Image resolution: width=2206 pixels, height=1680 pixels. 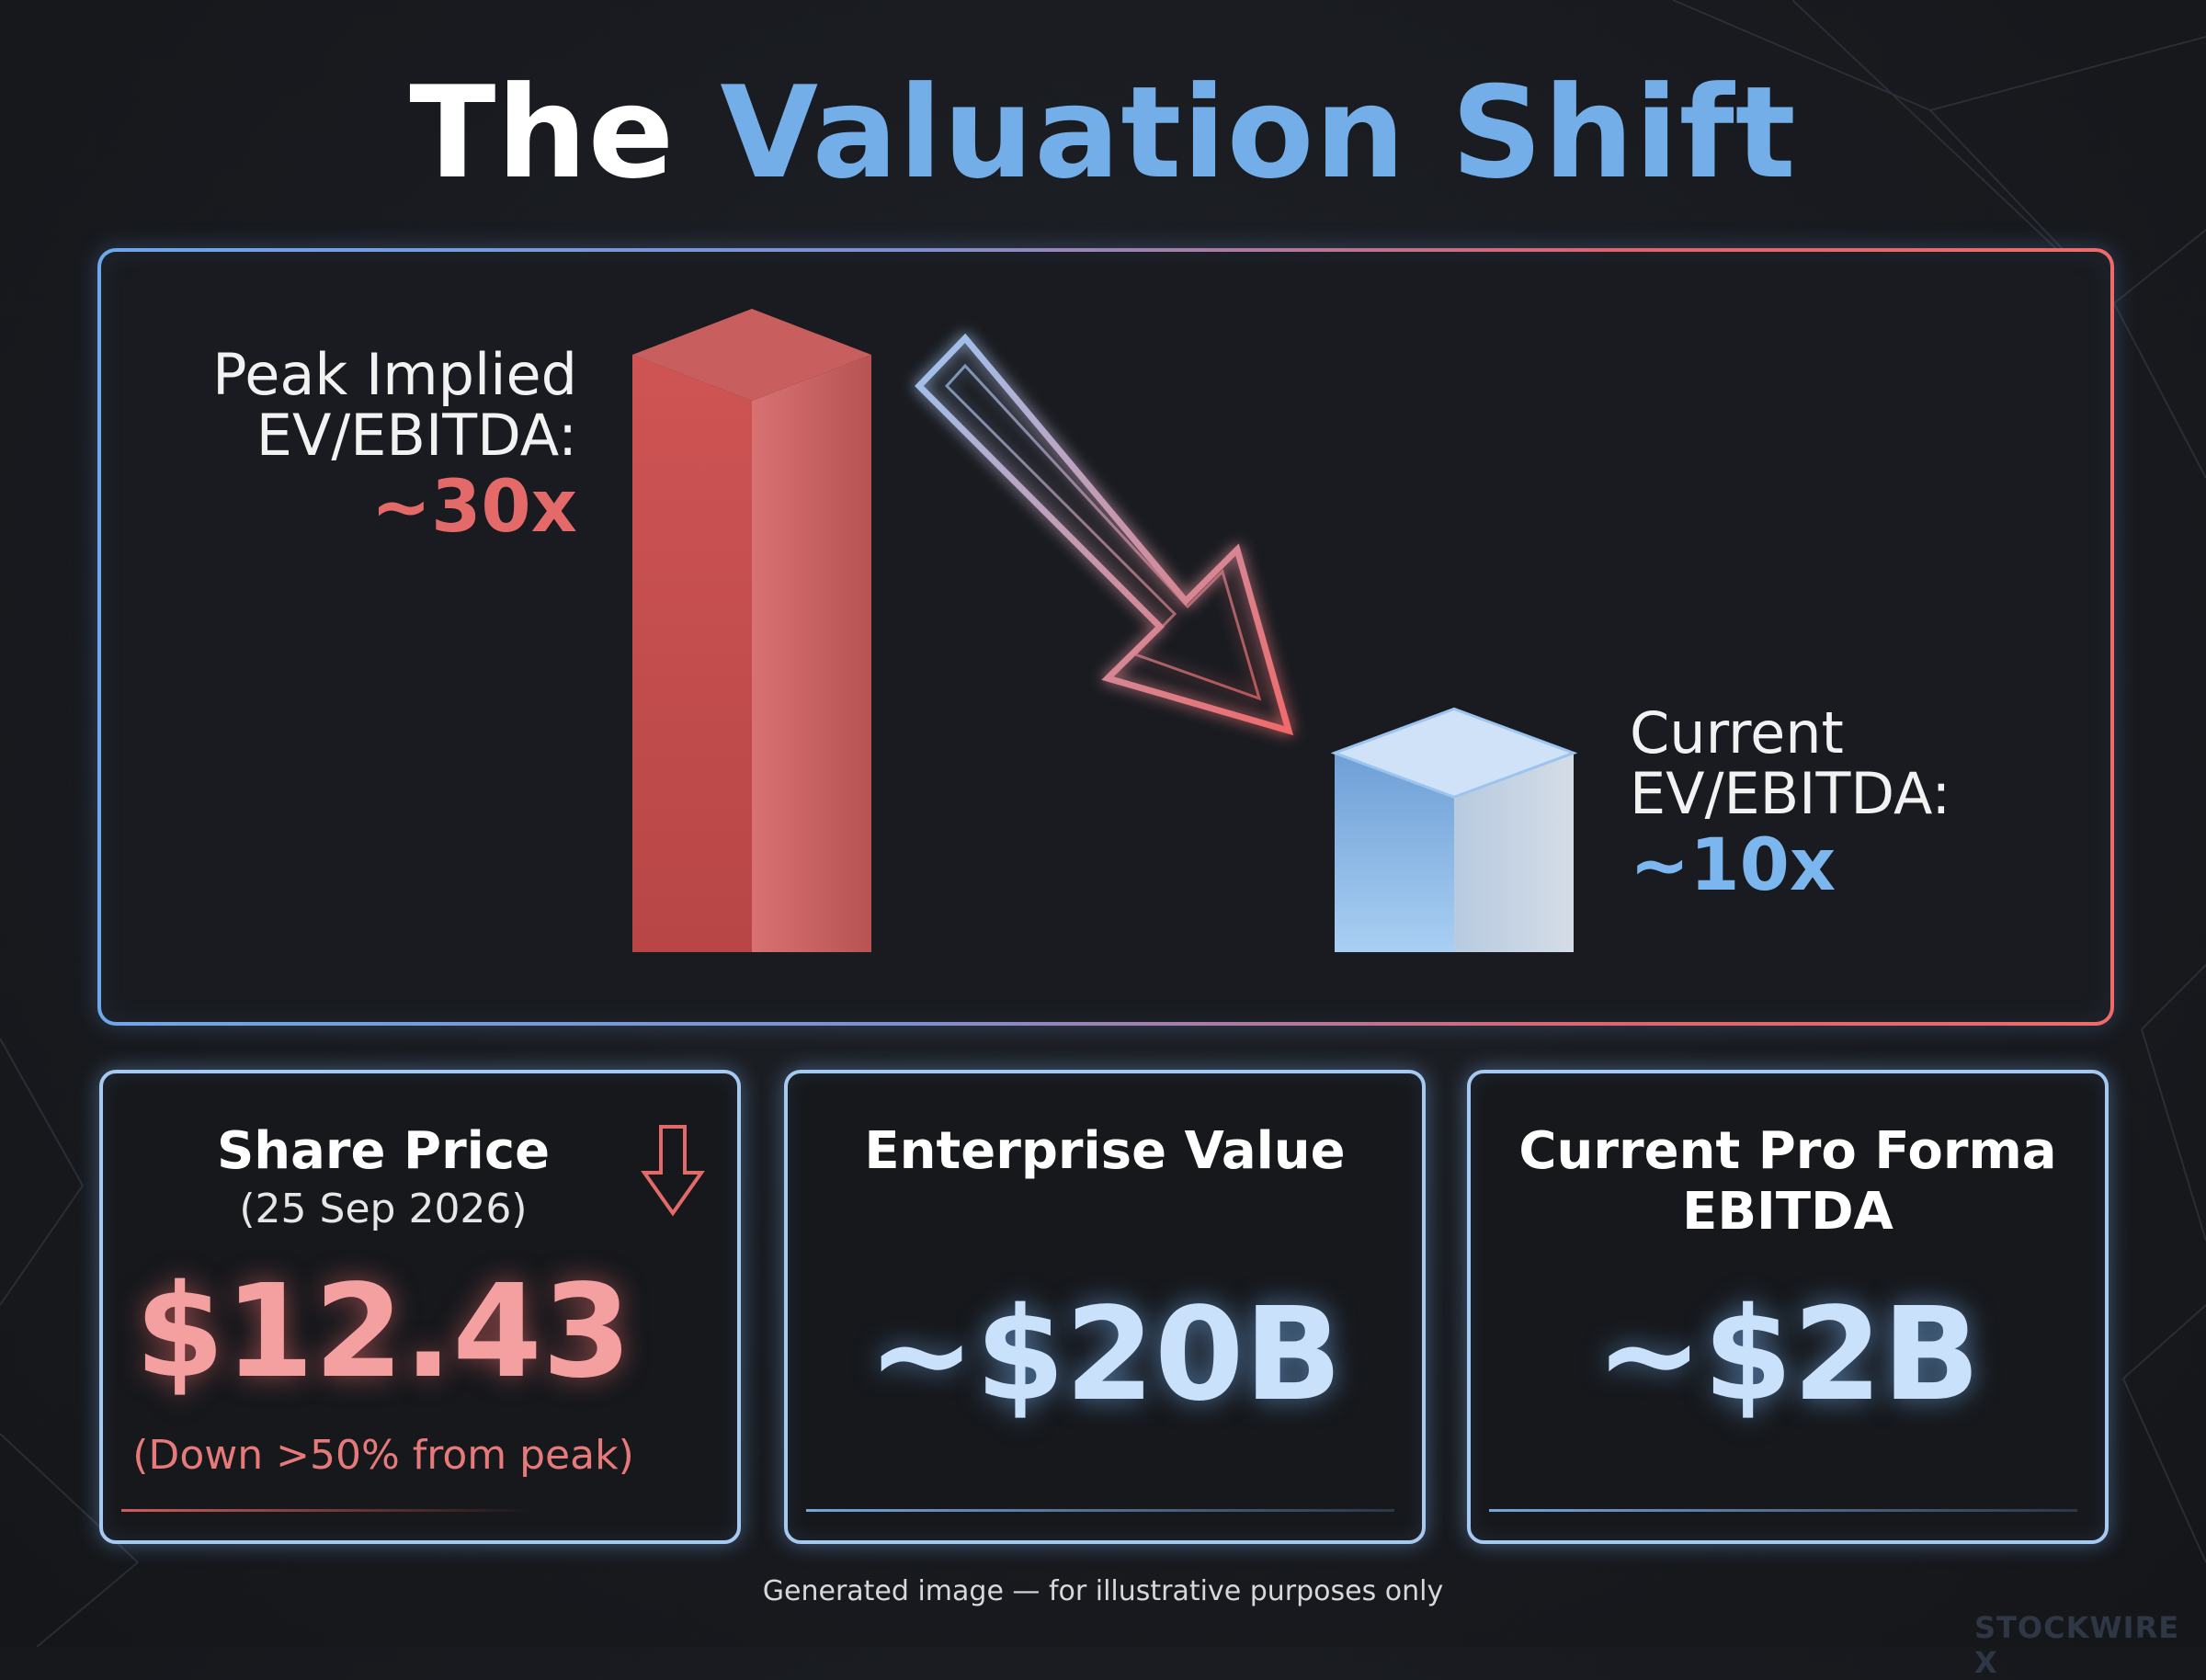 I want to click on card-title-ebitda: Current Pro Forma EBITDA, so click(x=1788, y=1181).